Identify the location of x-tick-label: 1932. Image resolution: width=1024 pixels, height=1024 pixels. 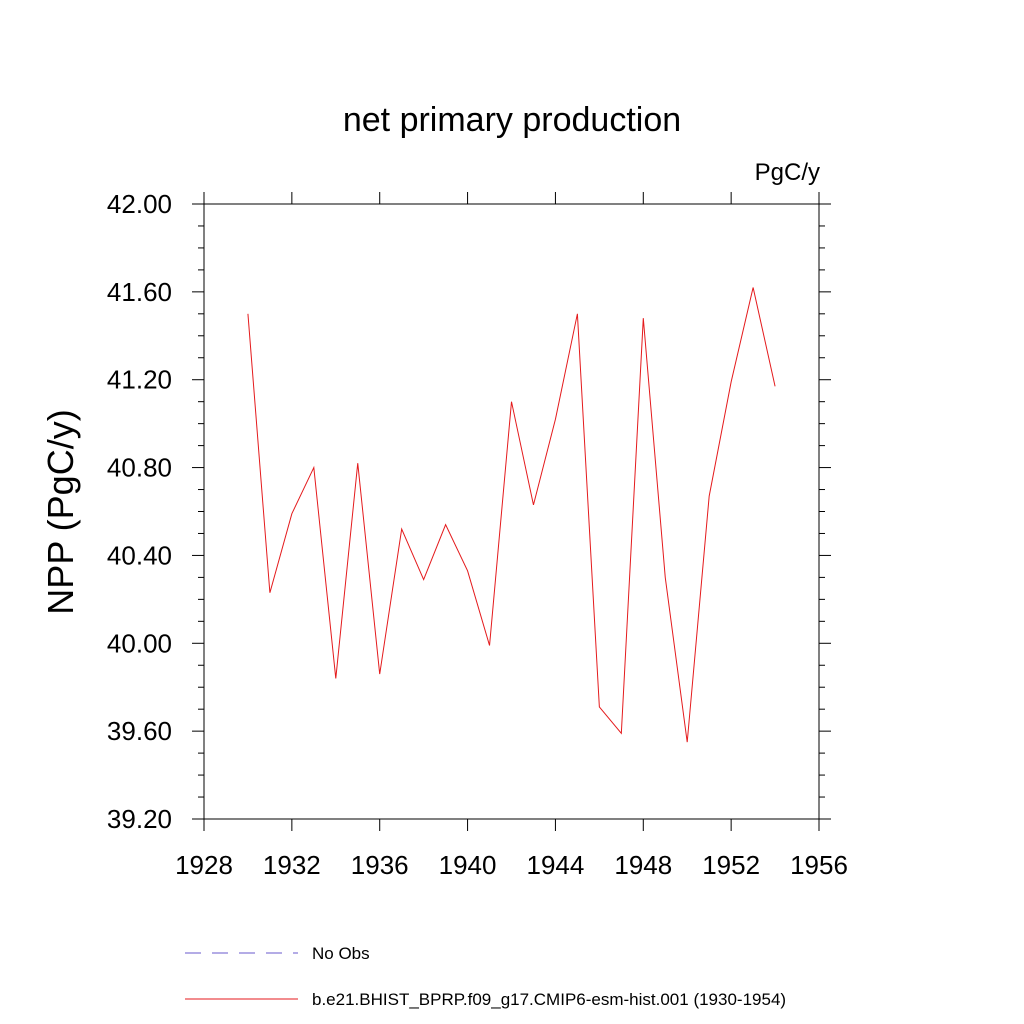
(292, 865).